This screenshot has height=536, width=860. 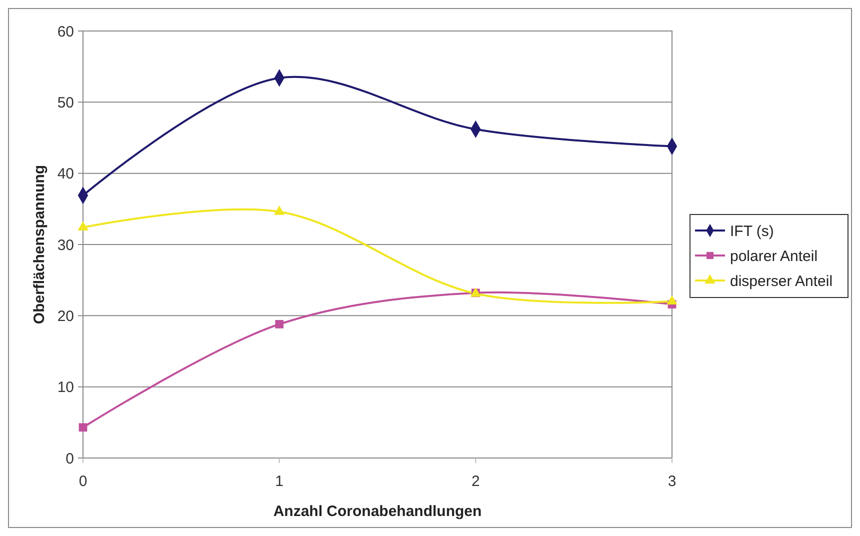 I want to click on y-tick-label: 30, so click(x=65, y=245).